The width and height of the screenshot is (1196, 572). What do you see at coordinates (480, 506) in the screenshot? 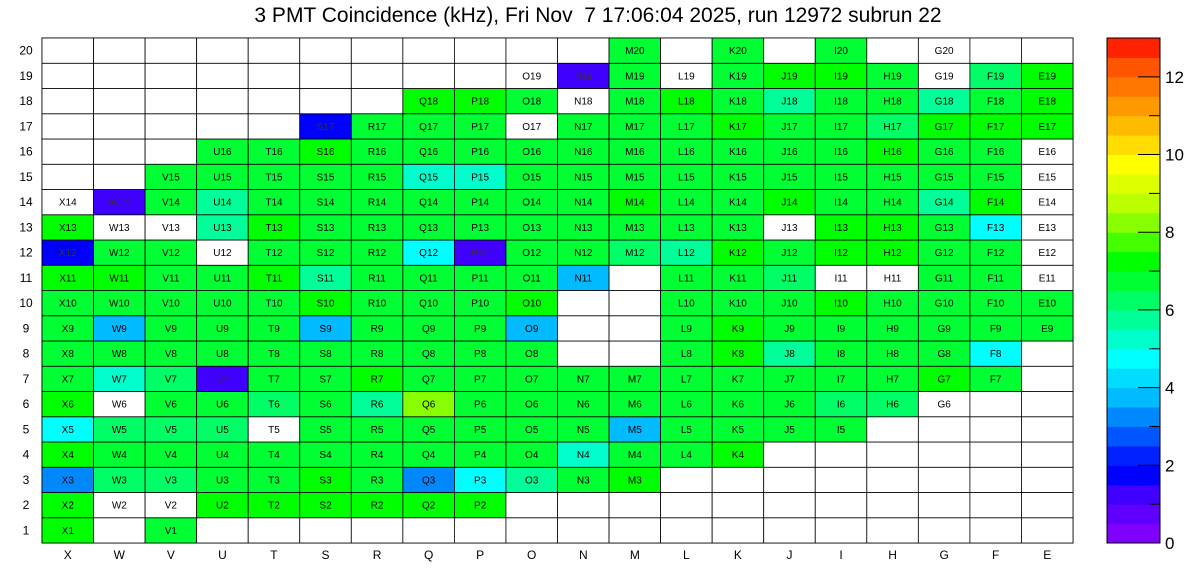
I see `cell-label: P2` at bounding box center [480, 506].